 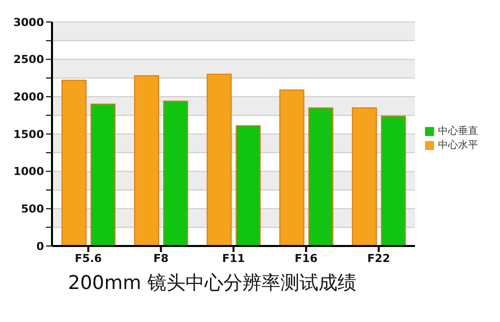 I want to click on y-tick-label: 2000, so click(x=28, y=97).